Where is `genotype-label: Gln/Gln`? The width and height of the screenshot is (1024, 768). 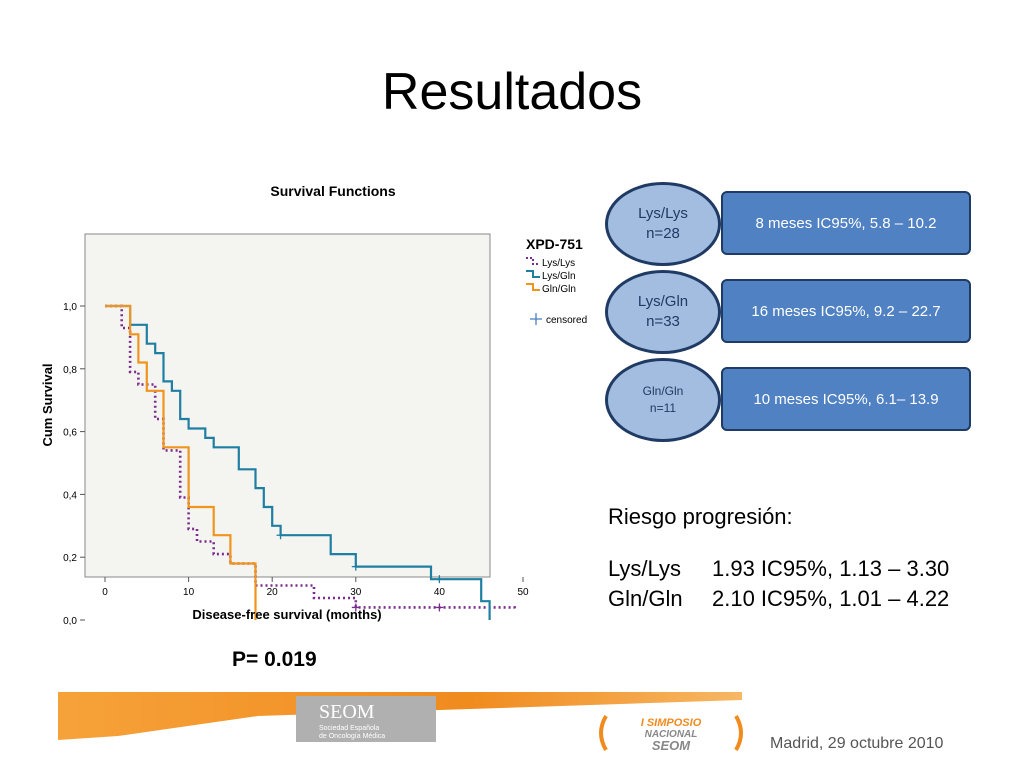
genotype-label: Gln/Gln is located at coordinates (663, 391).